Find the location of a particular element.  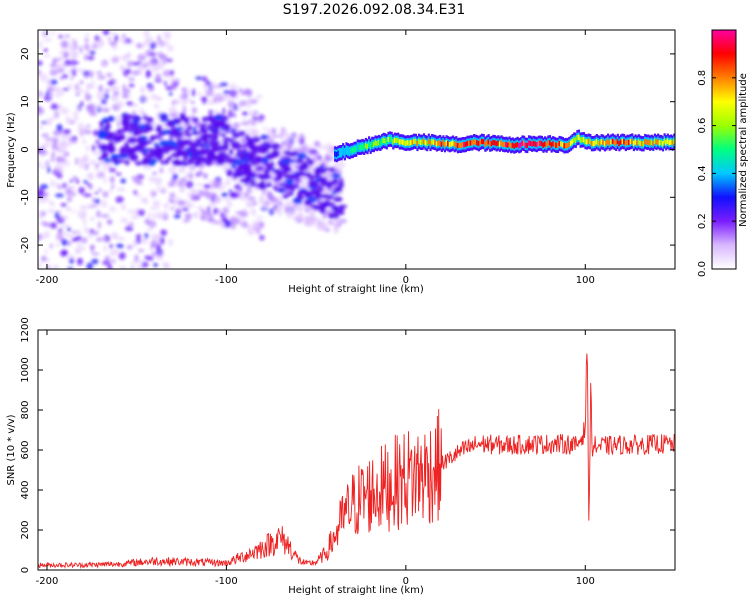

spectrogram-y-tick-label: 10 is located at coordinates (25, 101).